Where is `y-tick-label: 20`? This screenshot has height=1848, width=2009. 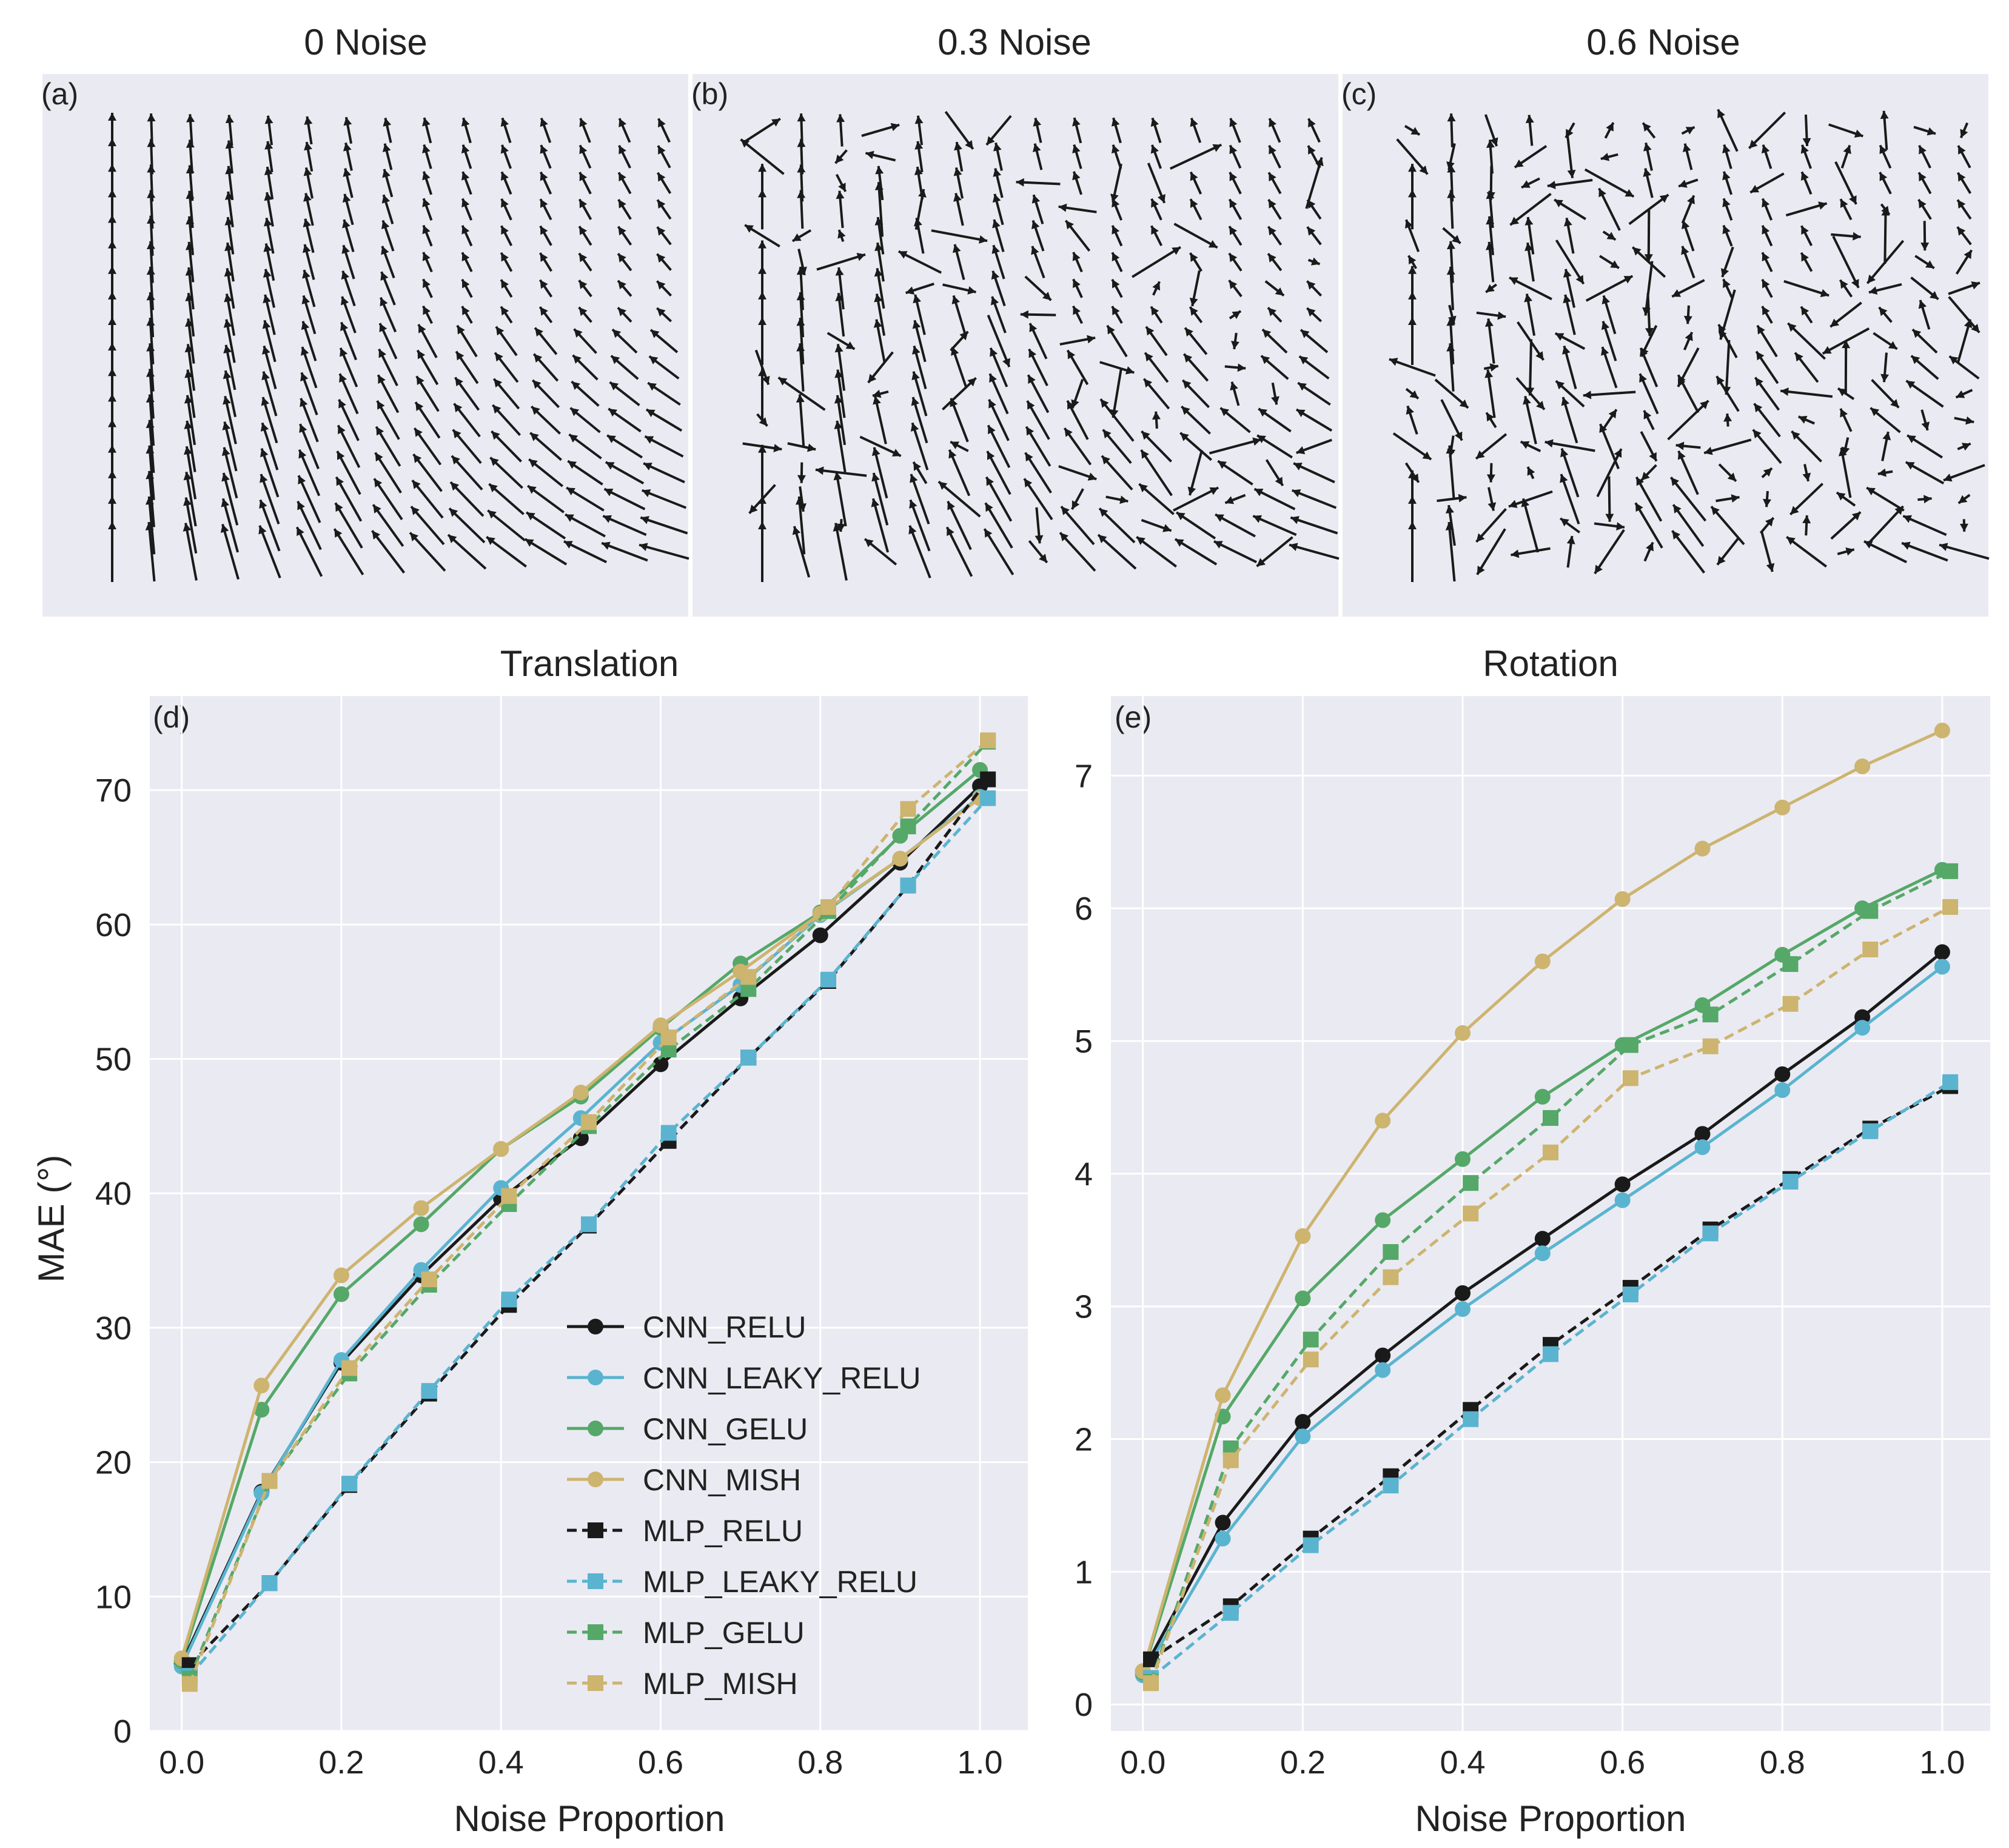 y-tick-label: 20 is located at coordinates (113, 1463).